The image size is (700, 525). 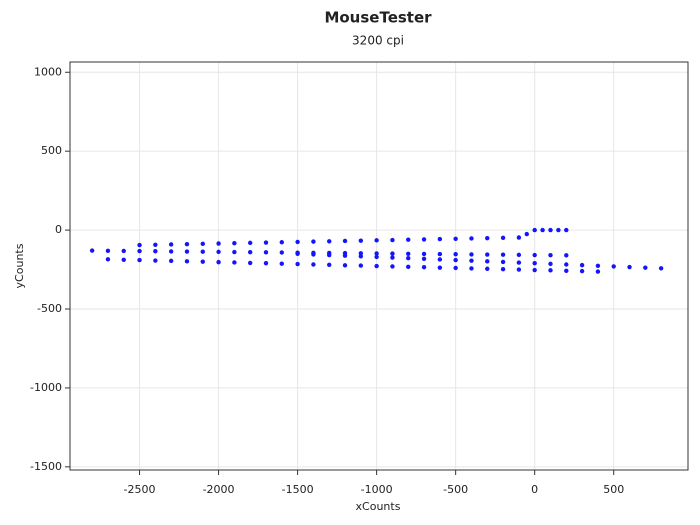 I want to click on y-tick-label: -1500, so click(x=46, y=466).